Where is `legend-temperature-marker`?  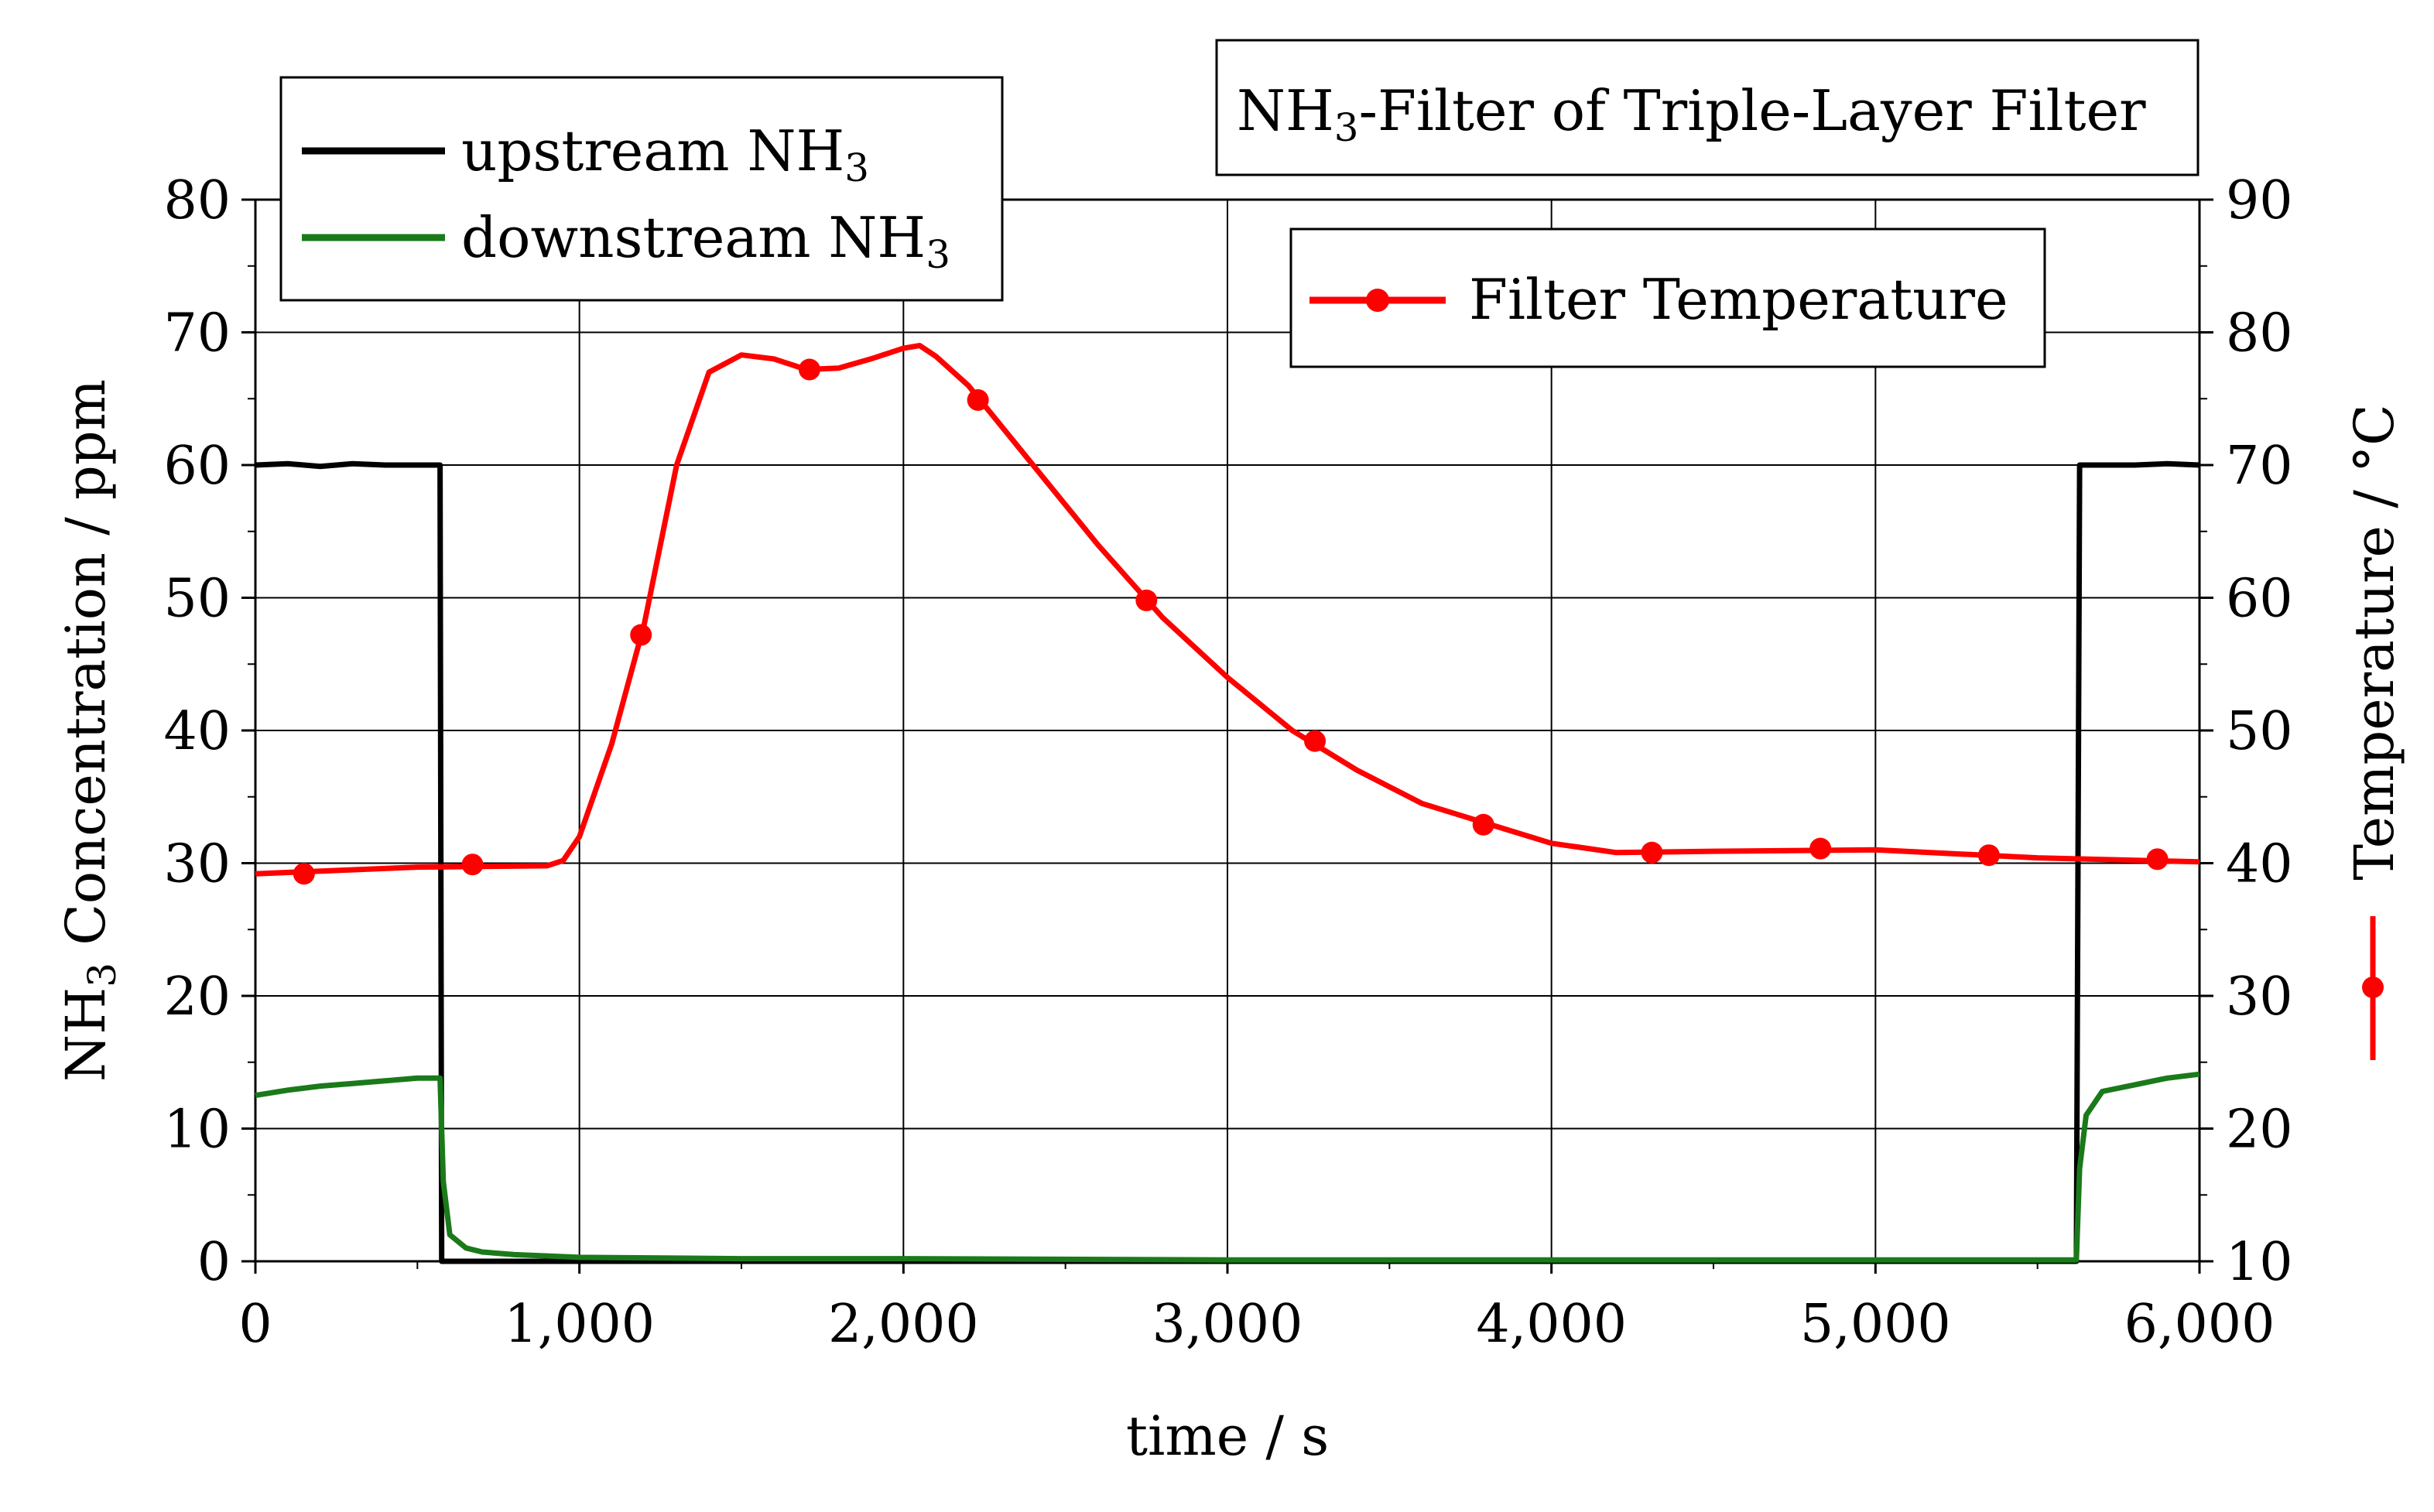 legend-temperature-marker is located at coordinates (1377, 300).